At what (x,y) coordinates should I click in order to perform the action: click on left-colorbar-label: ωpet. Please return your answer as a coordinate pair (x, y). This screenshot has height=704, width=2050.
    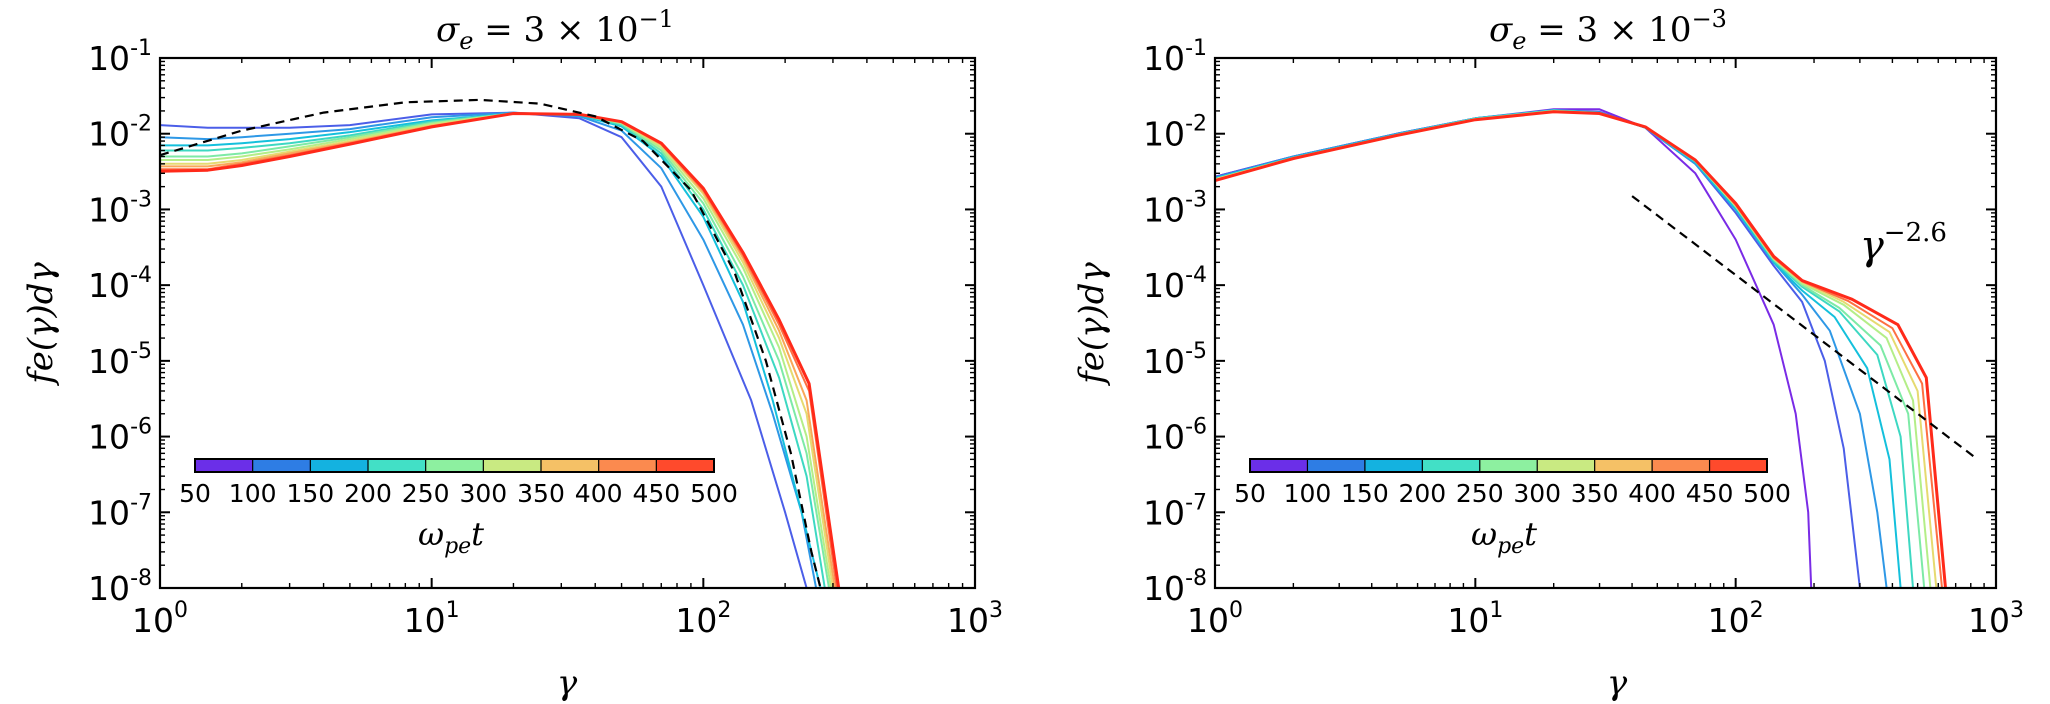
    Looking at the image, I should click on (451, 537).